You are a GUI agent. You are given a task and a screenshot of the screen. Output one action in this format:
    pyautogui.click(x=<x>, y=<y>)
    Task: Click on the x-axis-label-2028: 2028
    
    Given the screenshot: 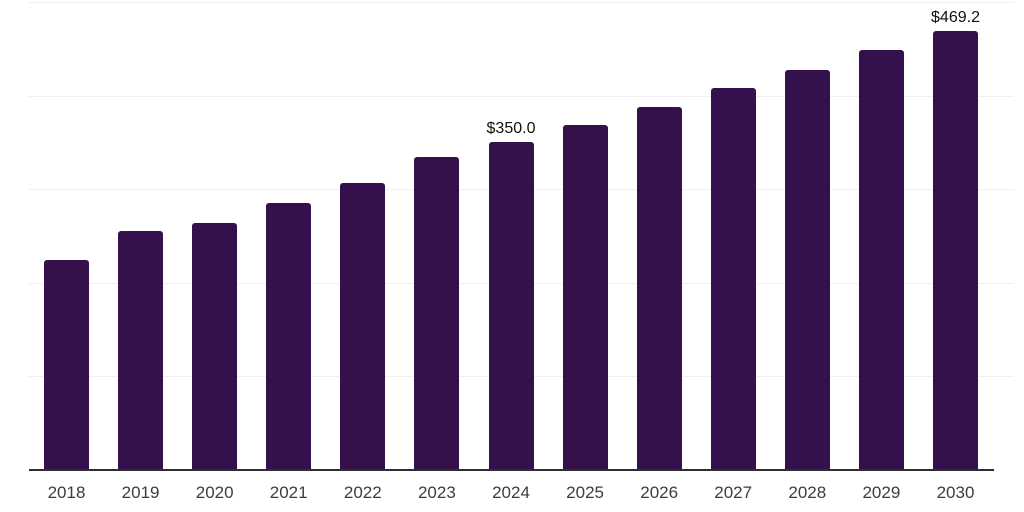 What is the action you would take?
    pyautogui.click(x=807, y=492)
    